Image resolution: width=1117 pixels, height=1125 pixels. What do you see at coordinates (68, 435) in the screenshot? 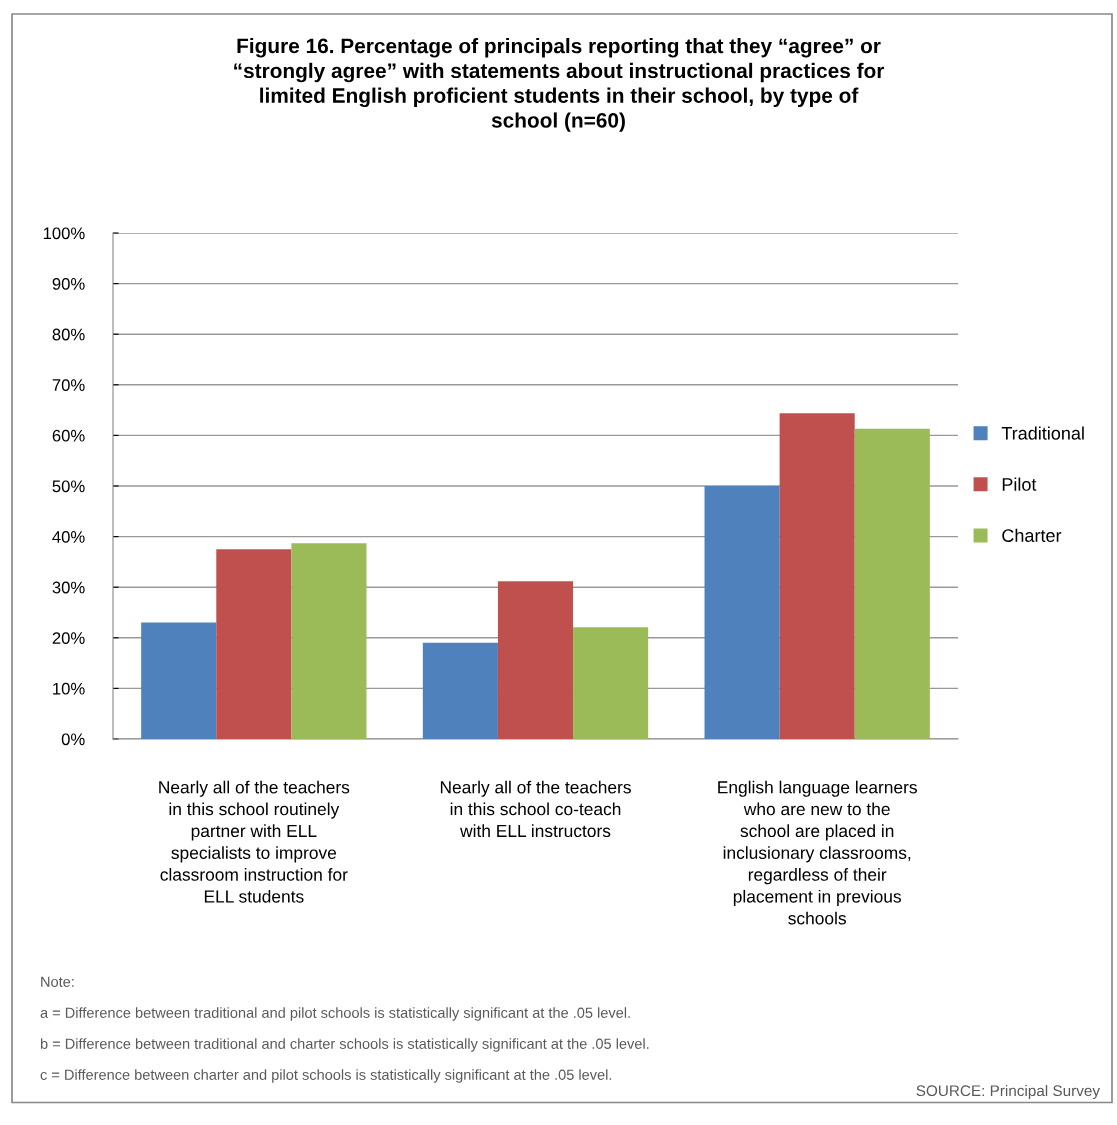
I see `y-tick-label: 60%` at bounding box center [68, 435].